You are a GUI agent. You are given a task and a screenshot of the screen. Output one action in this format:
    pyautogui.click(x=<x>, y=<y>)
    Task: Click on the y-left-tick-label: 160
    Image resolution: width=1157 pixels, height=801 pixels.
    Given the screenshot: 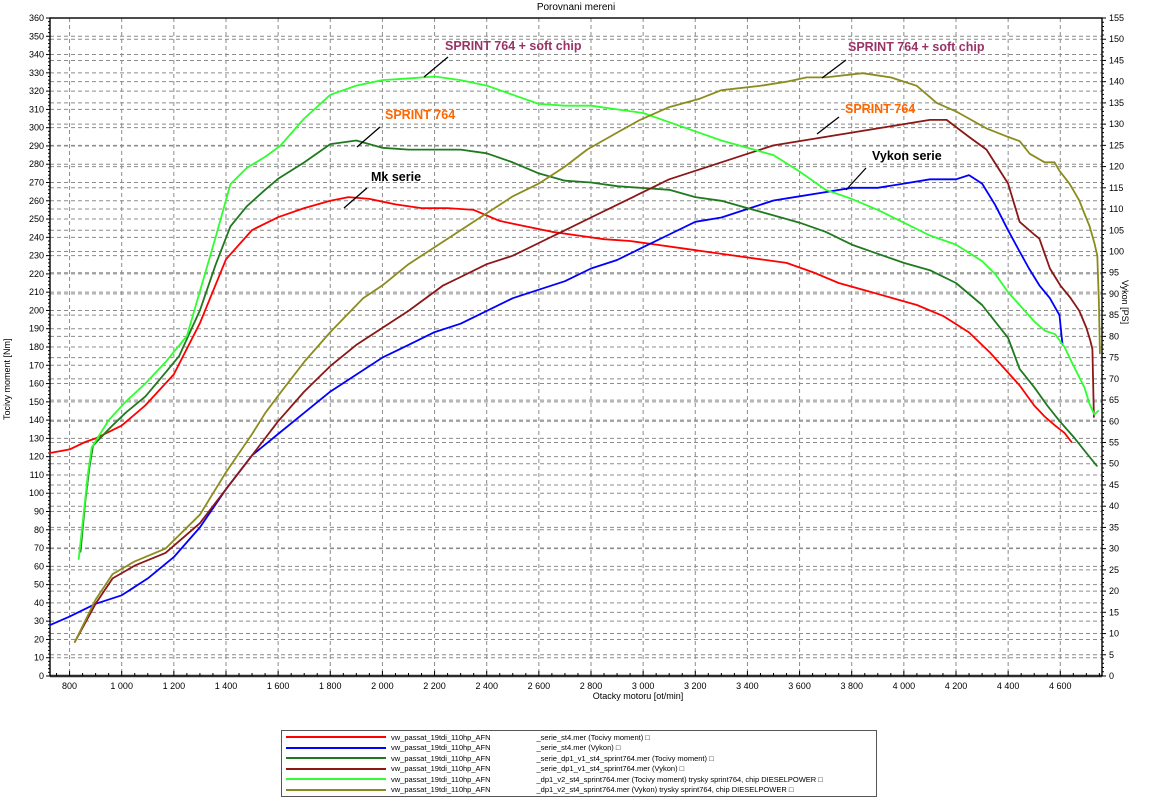 What is the action you would take?
    pyautogui.click(x=36, y=384)
    